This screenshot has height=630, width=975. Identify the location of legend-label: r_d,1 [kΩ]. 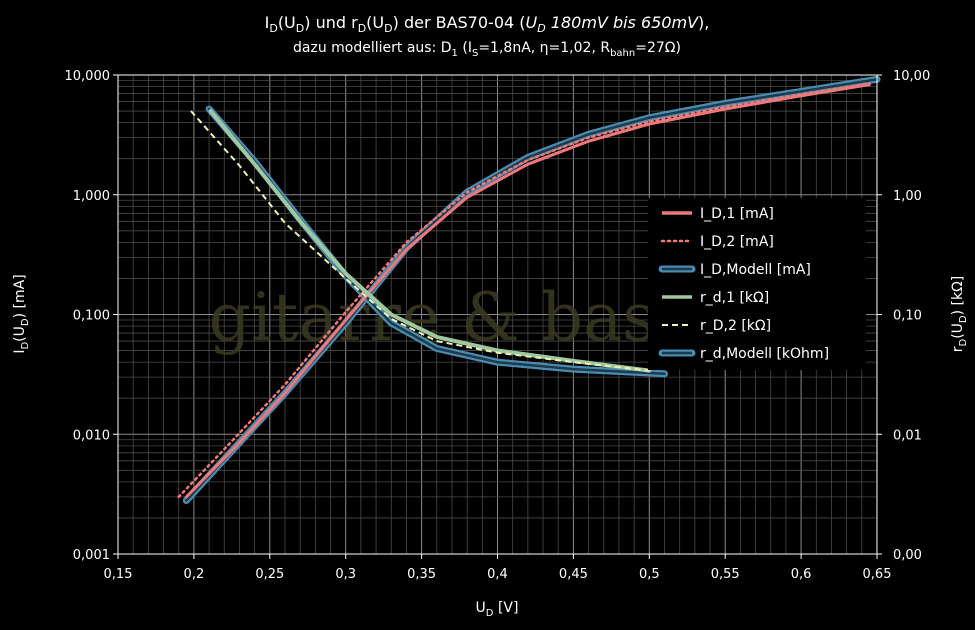
(734, 298).